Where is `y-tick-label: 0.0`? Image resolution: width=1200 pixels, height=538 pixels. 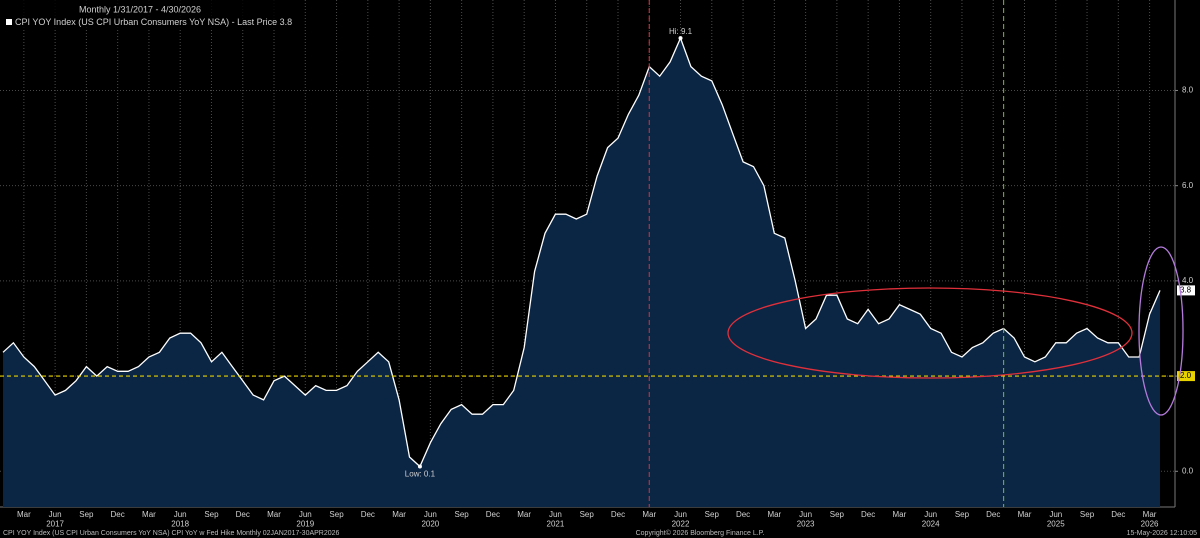 y-tick-label: 0.0 is located at coordinates (1188, 470).